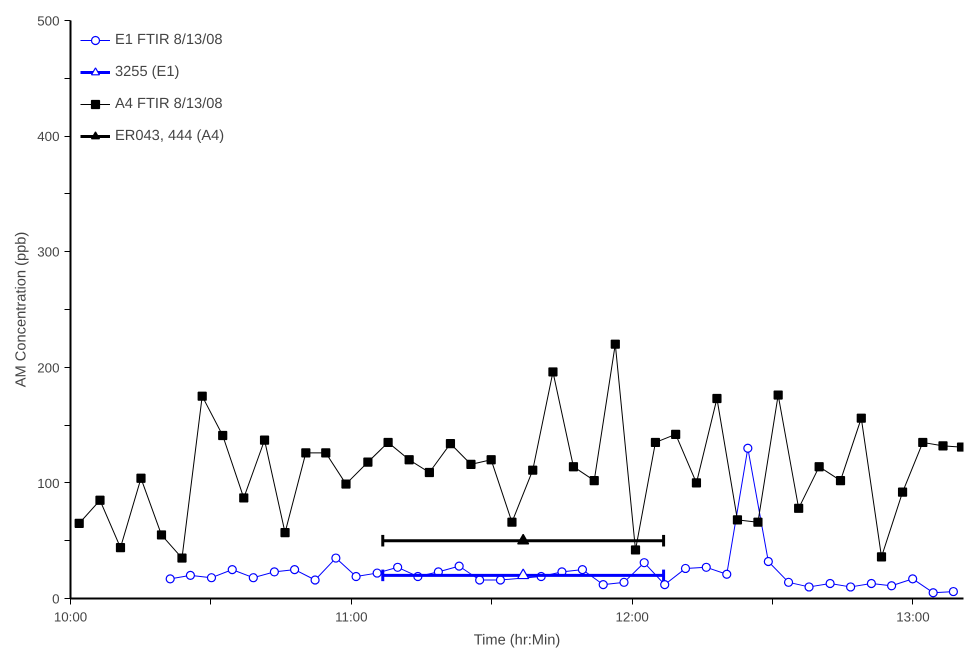 The width and height of the screenshot is (965, 658). I want to click on y-tick-label: 100, so click(48, 483).